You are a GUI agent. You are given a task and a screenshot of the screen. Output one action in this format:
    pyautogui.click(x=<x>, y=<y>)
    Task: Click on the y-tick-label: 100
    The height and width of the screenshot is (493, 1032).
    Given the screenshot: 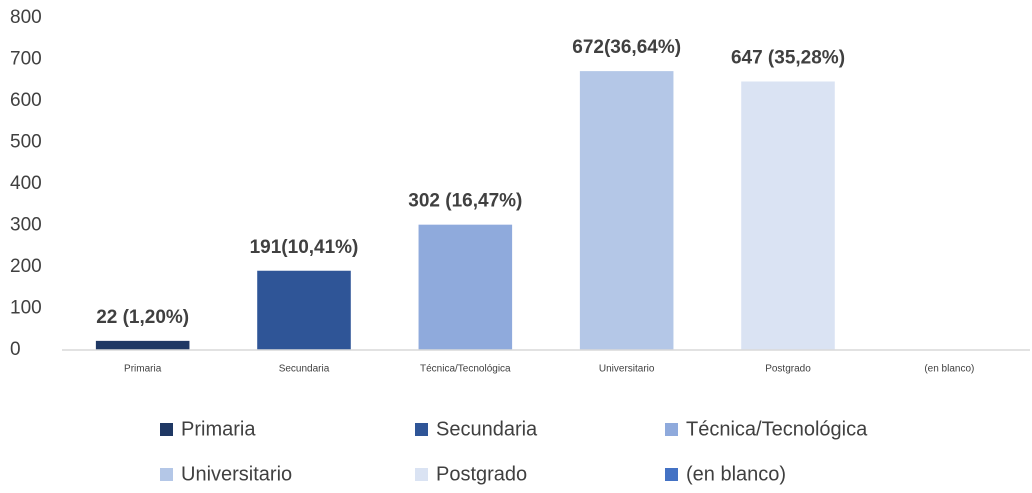 What is the action you would take?
    pyautogui.click(x=26, y=308)
    